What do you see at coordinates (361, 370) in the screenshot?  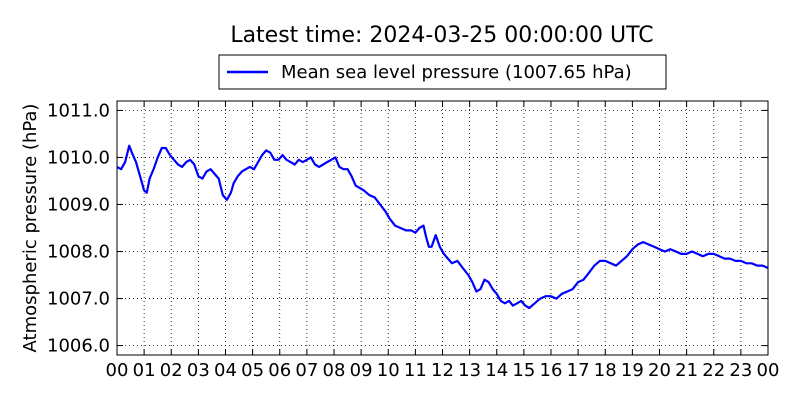 I see `x-tick-label: 09` at bounding box center [361, 370].